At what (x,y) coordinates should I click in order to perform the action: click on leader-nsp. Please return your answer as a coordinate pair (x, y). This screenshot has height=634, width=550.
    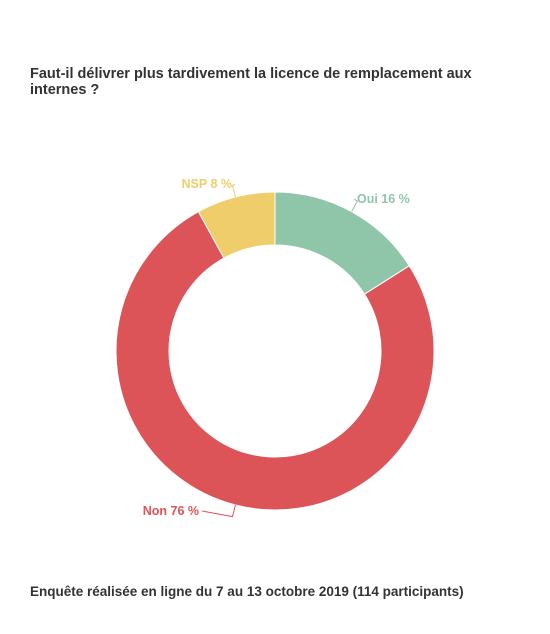
    Looking at the image, I should click on (233, 190).